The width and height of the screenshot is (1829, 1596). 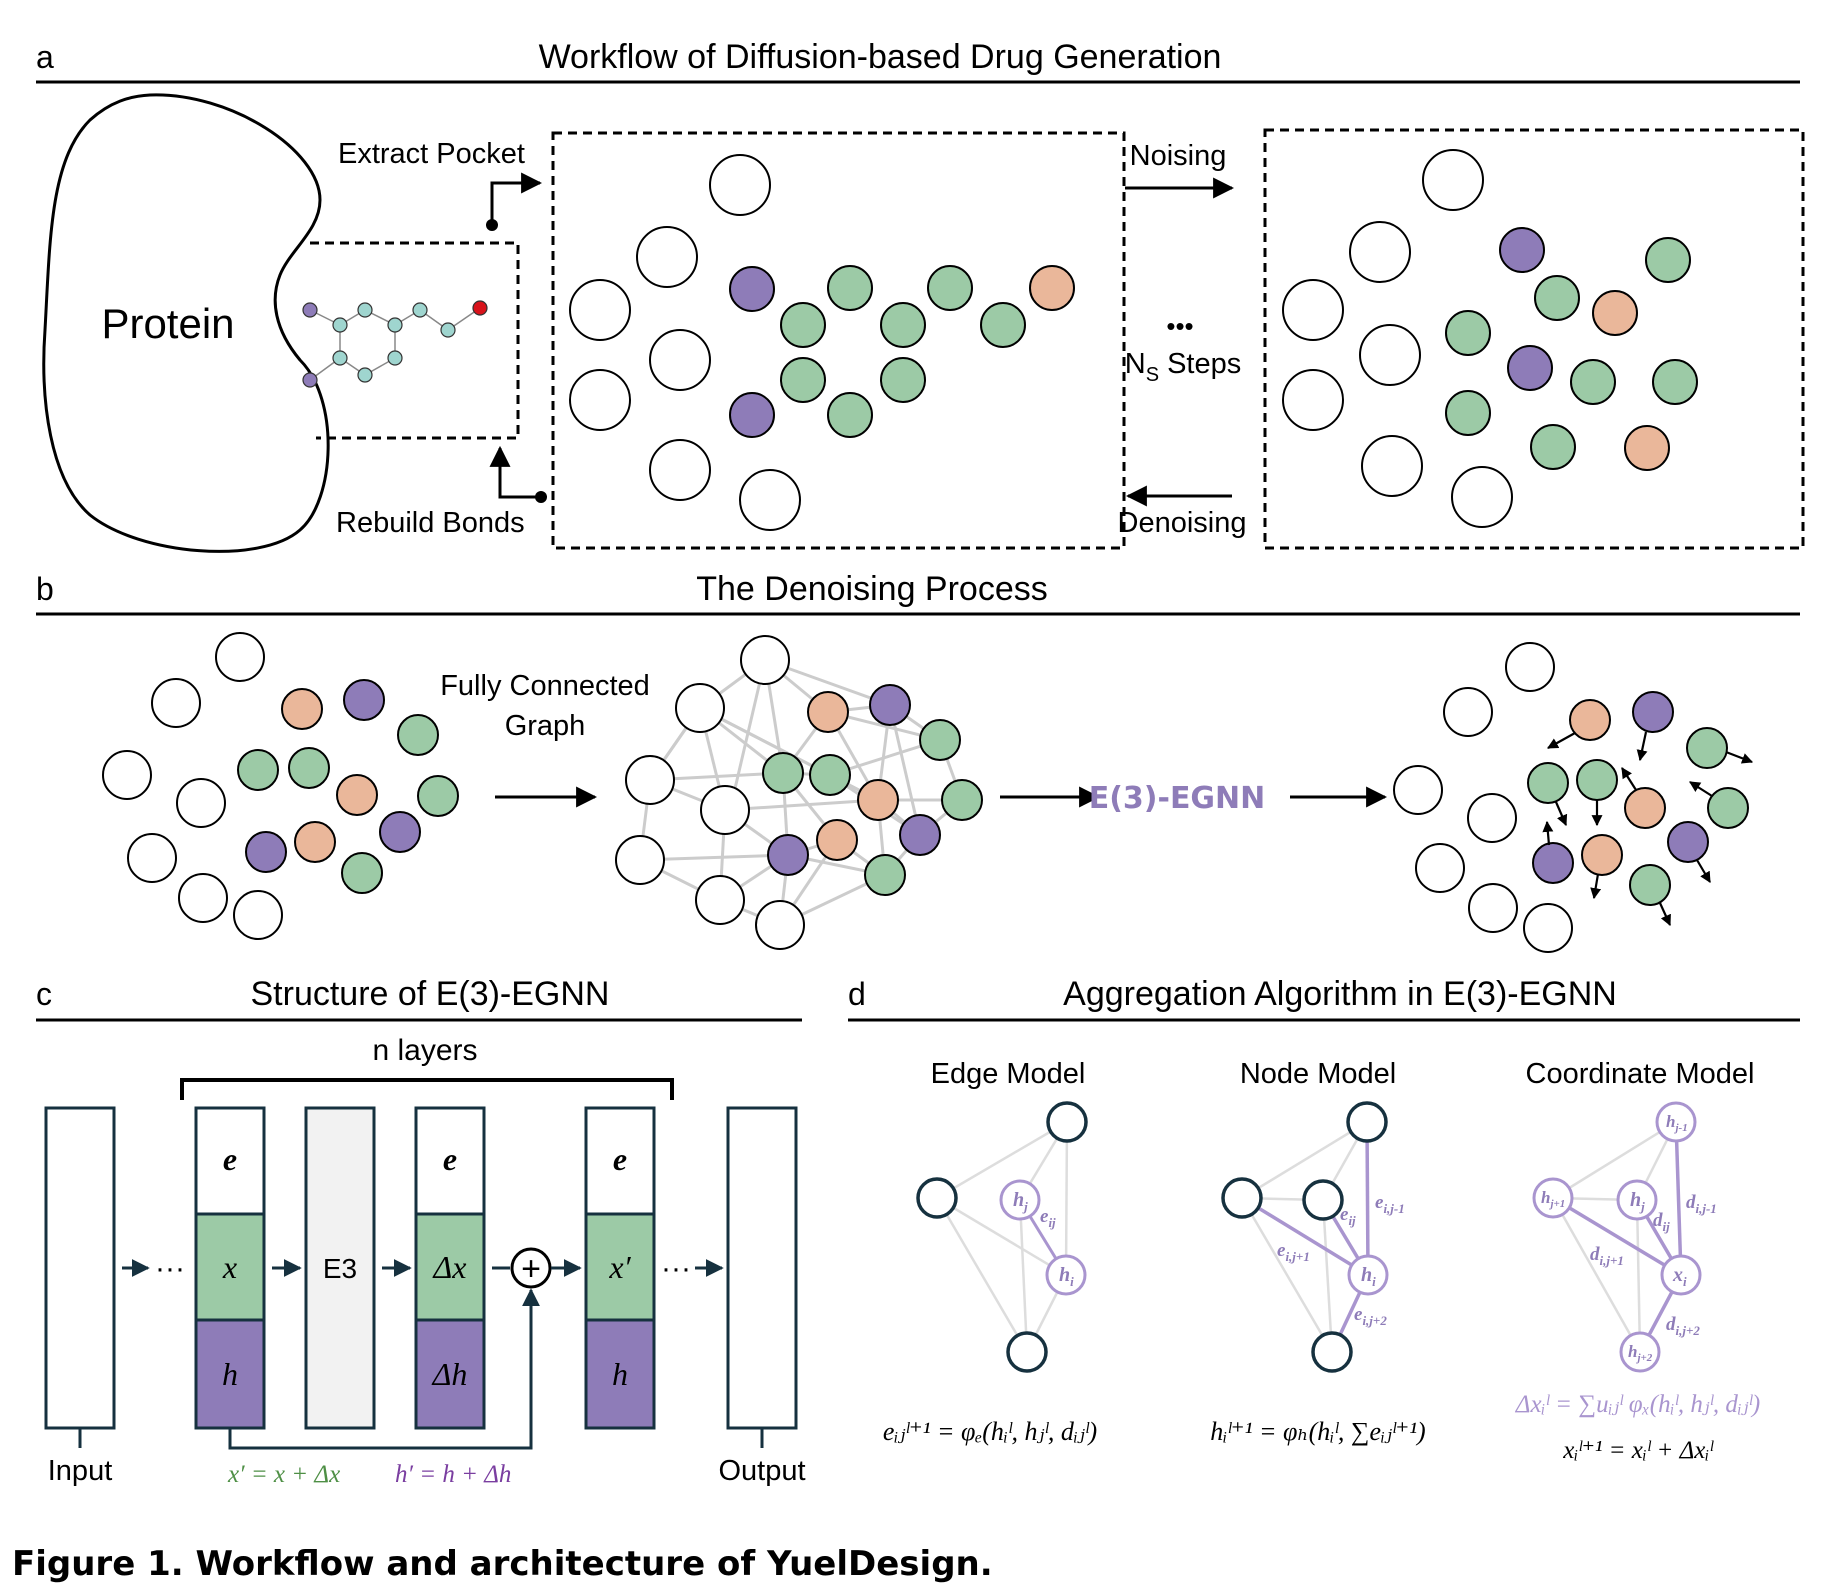 I want to click on ligand-atoms, so click(x=395, y=344).